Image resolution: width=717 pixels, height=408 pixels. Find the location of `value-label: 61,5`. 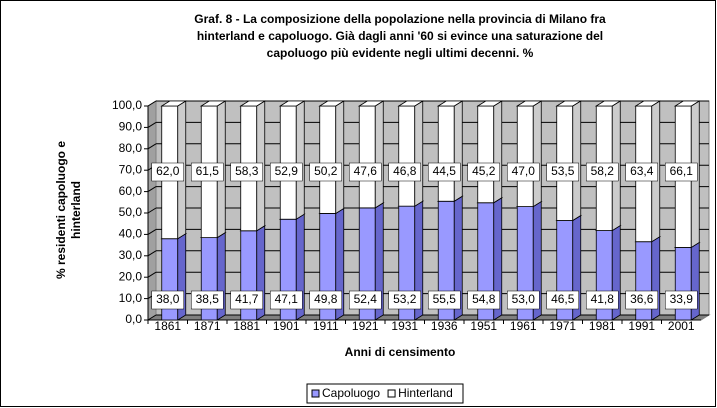

value-label: 61,5 is located at coordinates (208, 171).